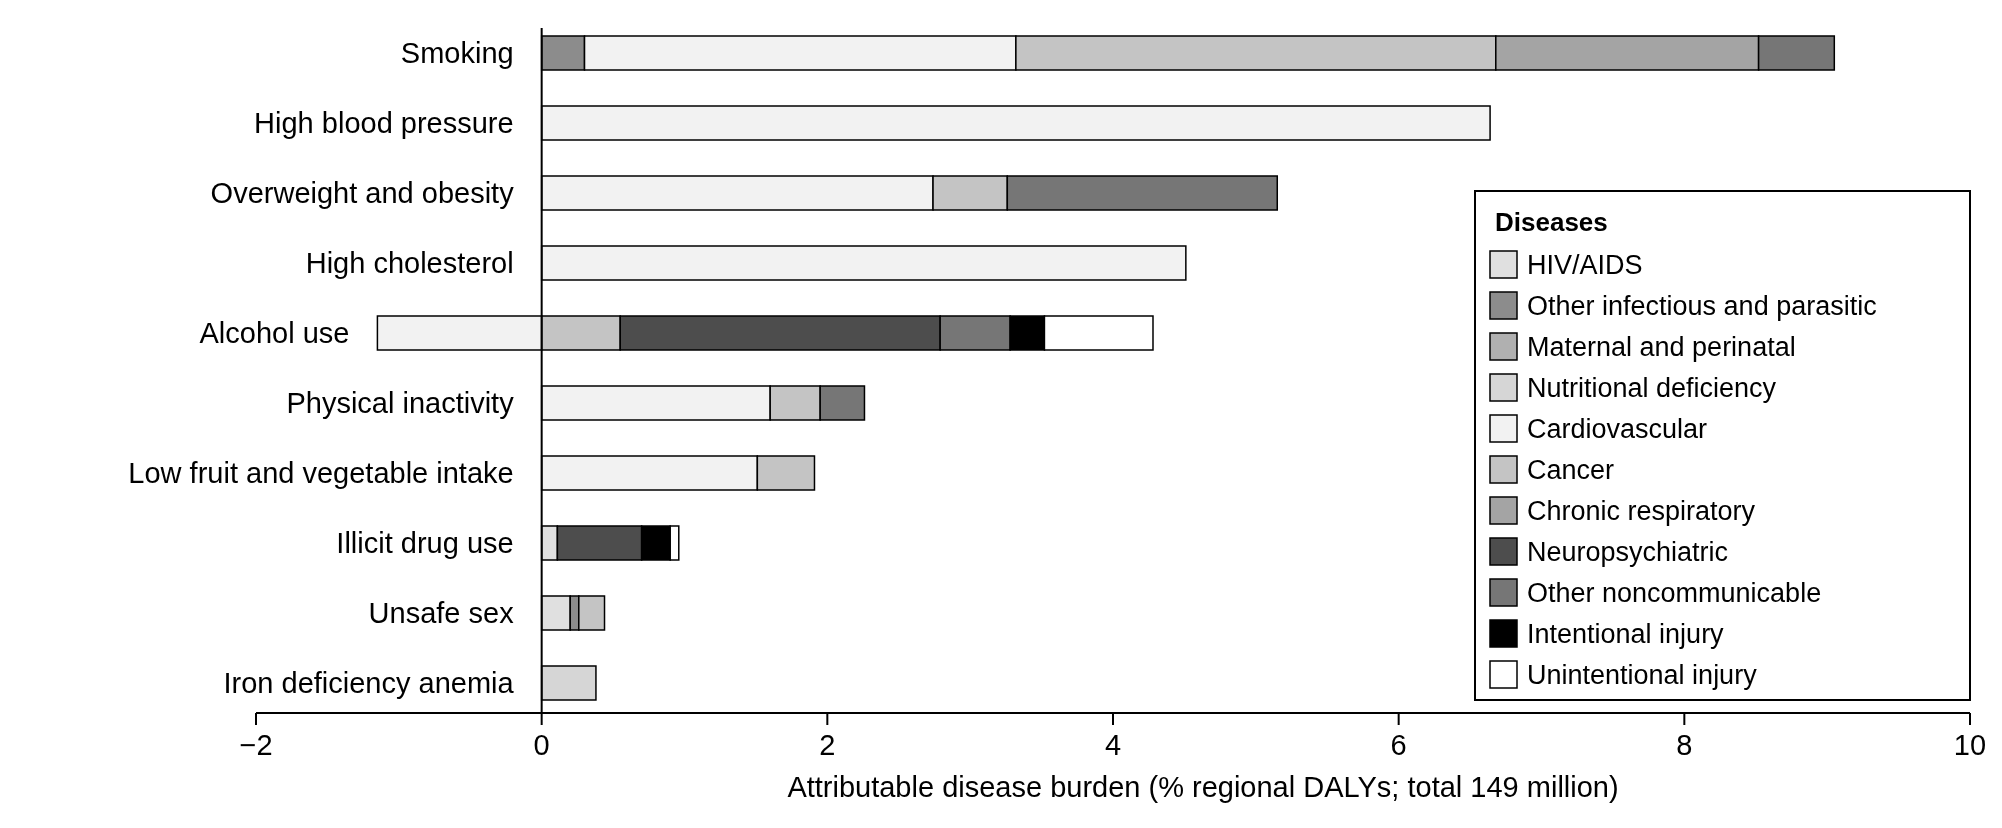  Describe the element at coordinates (1617, 429) in the screenshot. I see `legend-label: Cardiovascular` at that location.